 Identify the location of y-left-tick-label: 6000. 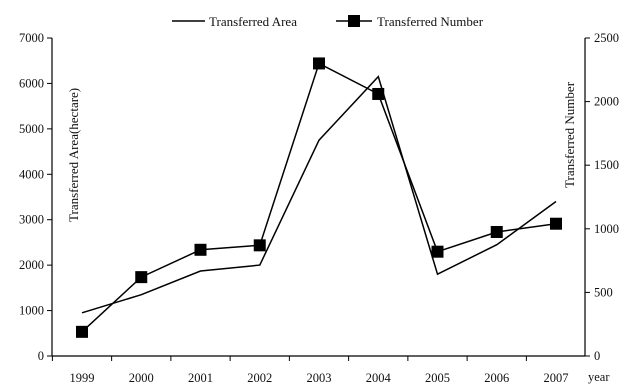
(31, 83).